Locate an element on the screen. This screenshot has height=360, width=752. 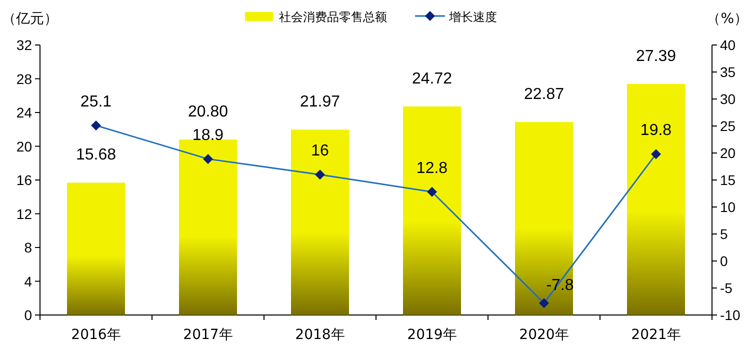
data-label: 27.39 is located at coordinates (656, 56).